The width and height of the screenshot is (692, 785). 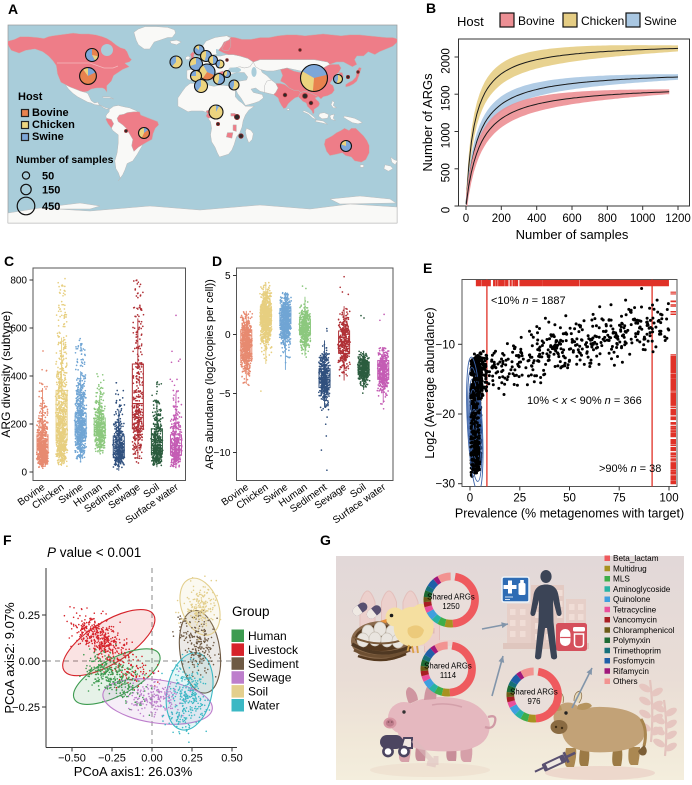 What do you see at coordinates (9, 261) in the screenshot?
I see `svg-text: C` at bounding box center [9, 261].